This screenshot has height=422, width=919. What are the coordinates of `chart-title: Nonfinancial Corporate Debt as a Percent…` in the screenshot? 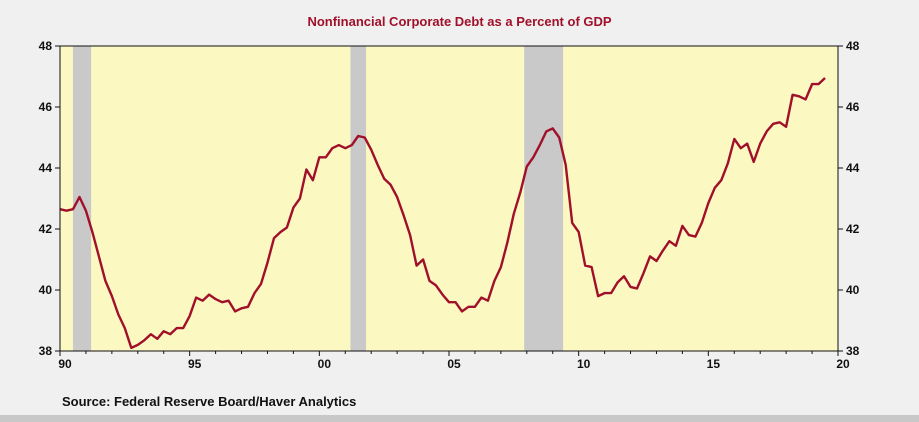 It's located at (459, 21).